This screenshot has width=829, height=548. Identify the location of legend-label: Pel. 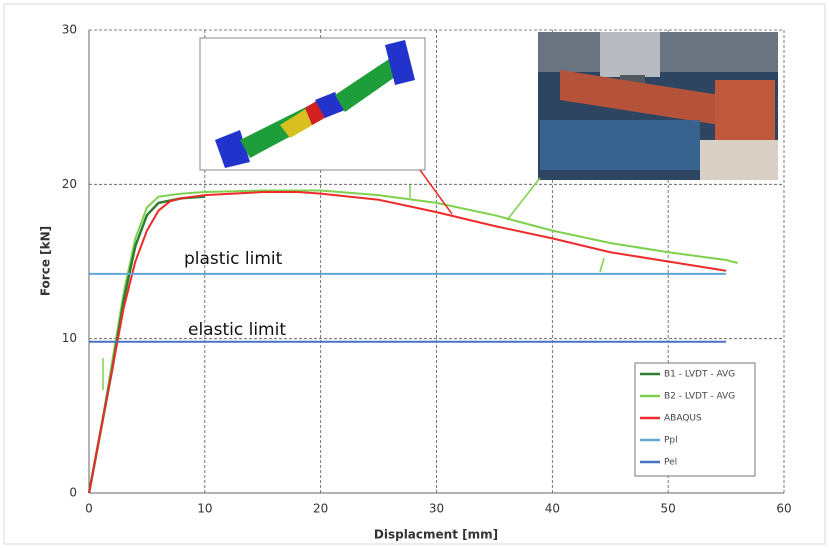
(670, 463).